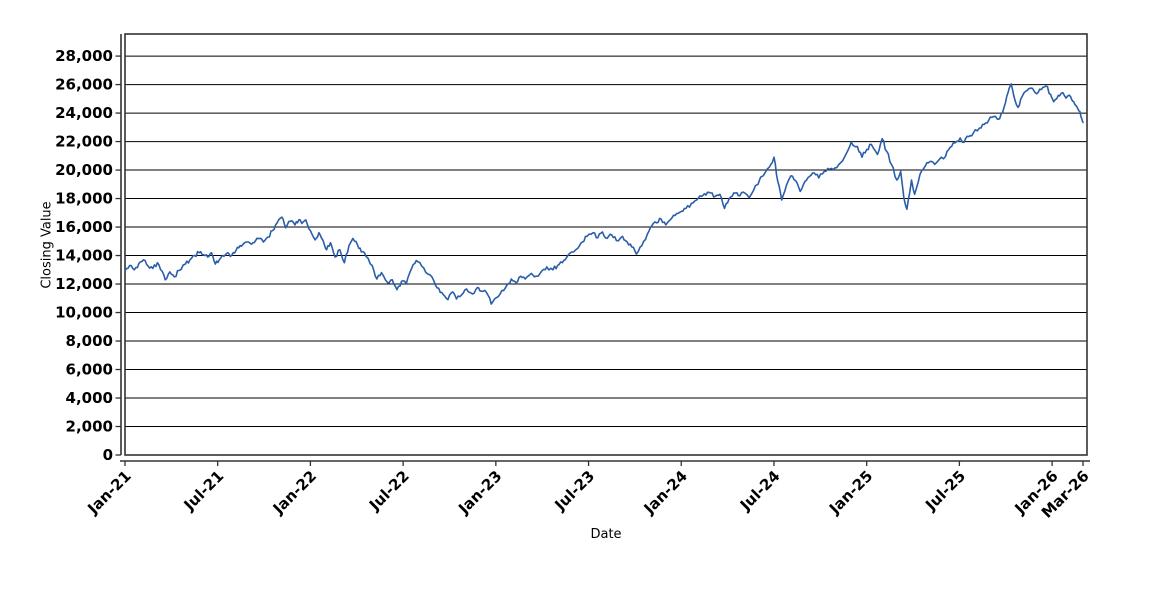 The width and height of the screenshot is (1150, 600). Describe the element at coordinates (108, 492) in the screenshot. I see `x-tick-label: Jan-21` at that location.